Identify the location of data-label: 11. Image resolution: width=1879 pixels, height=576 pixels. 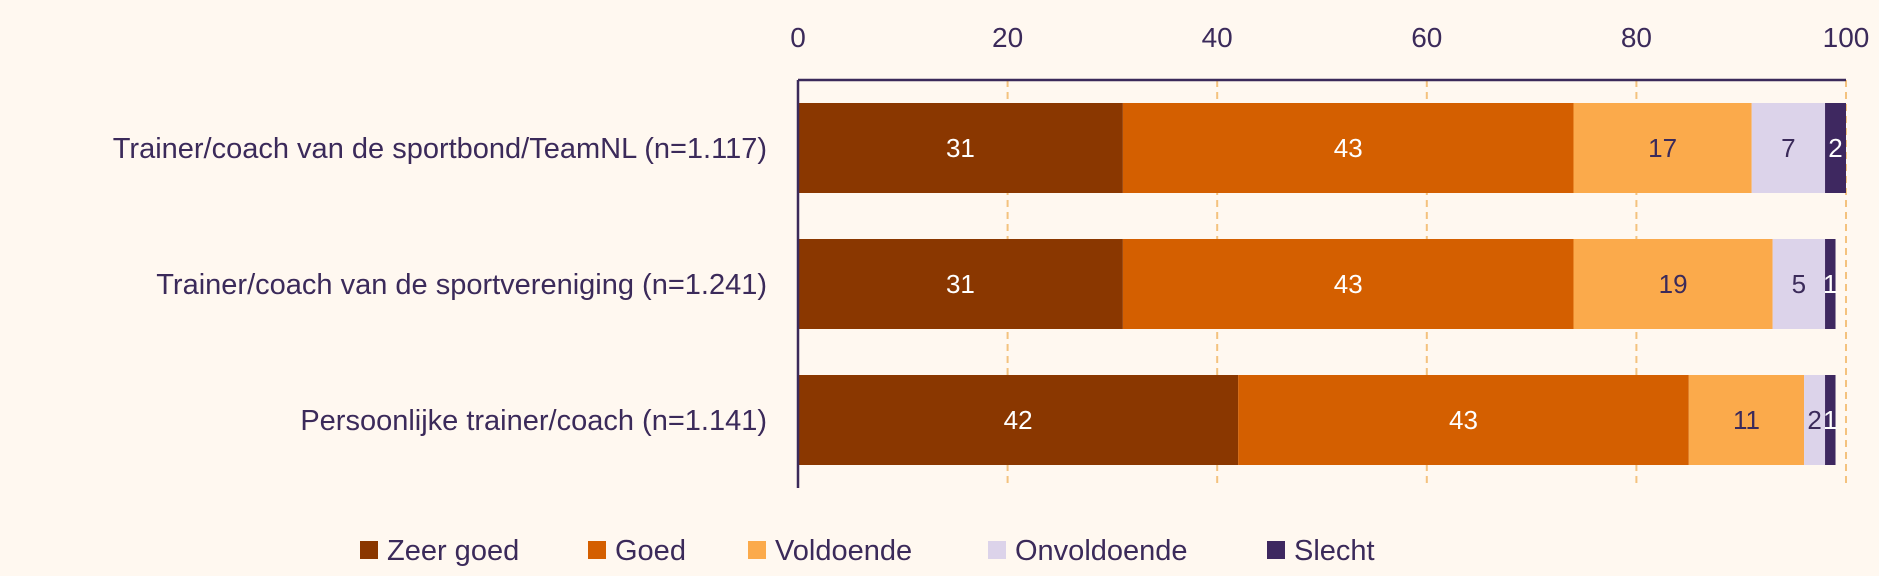
(1746, 420).